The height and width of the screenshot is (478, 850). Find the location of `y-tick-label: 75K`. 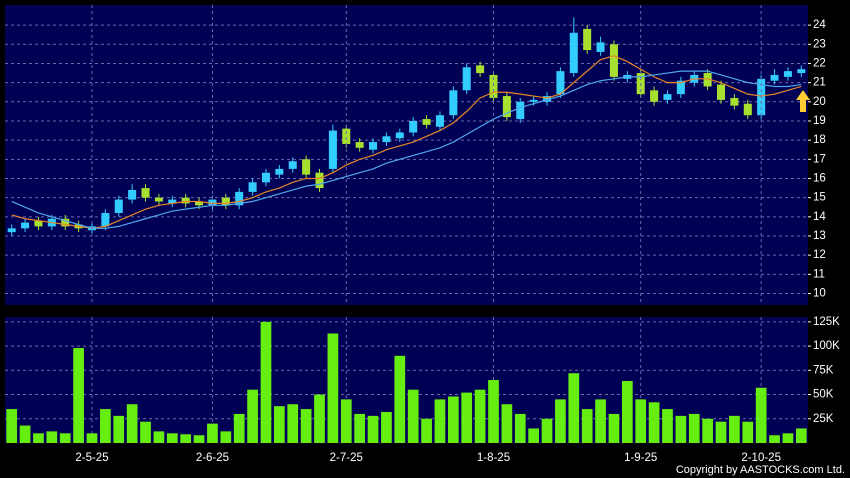

y-tick-label: 75K is located at coordinates (823, 370).